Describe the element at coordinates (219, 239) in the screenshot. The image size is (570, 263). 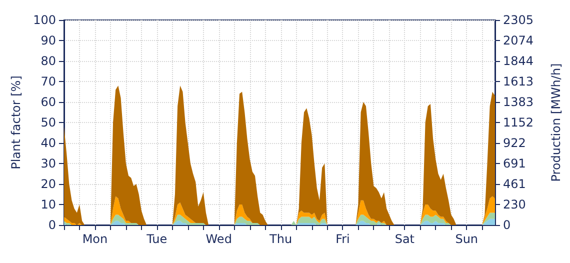
I see `x-tick-label: Wed` at that location.